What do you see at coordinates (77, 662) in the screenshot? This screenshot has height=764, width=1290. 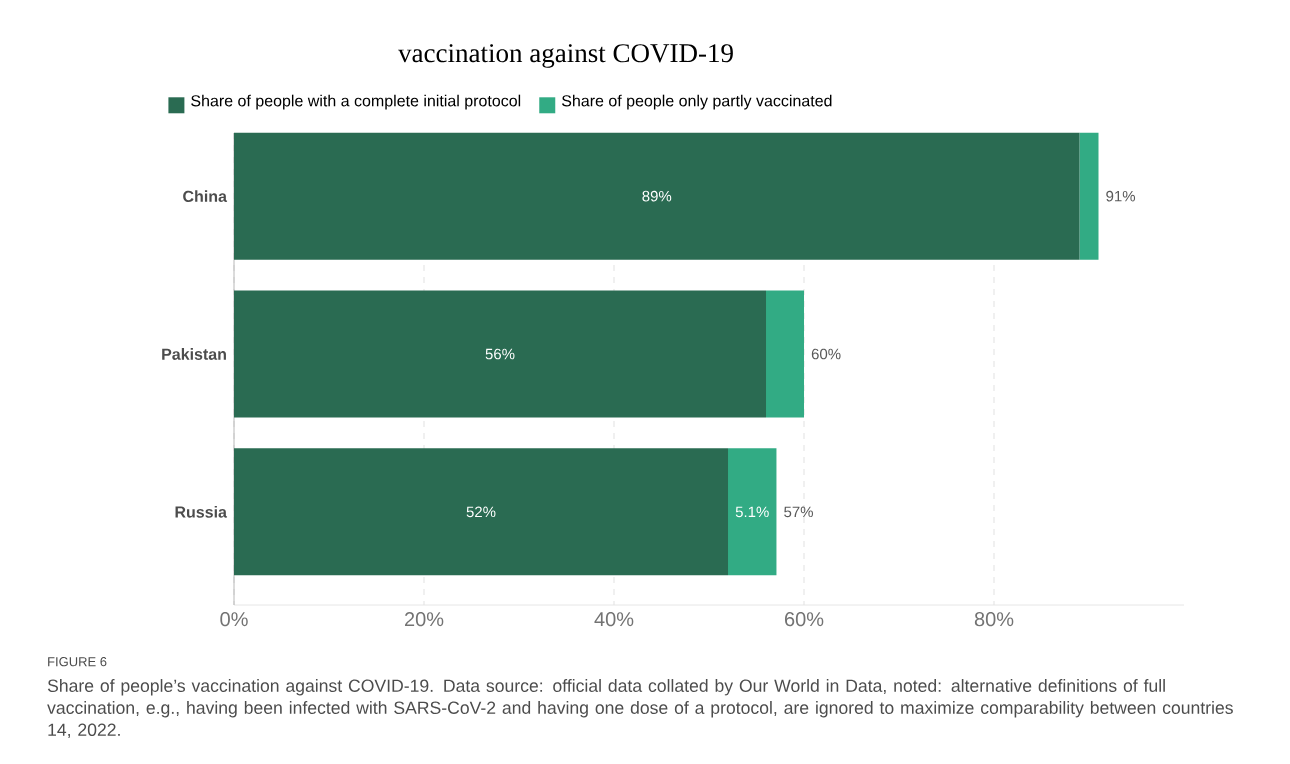 I see `caption: FIGURE 6` at bounding box center [77, 662].